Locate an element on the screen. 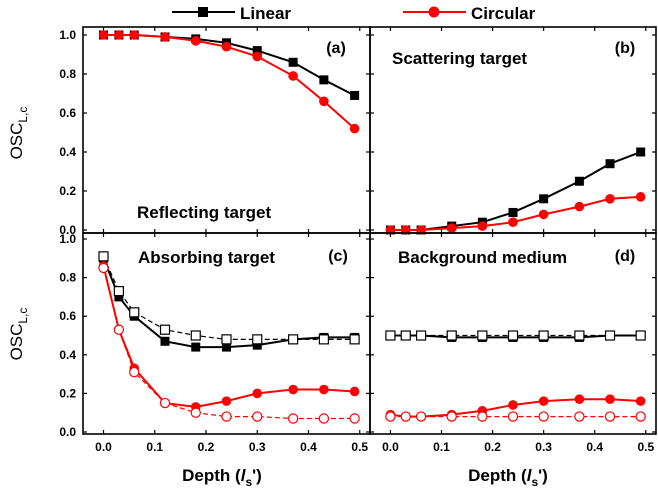 Image resolution: width=658 pixels, height=490 pixels. legend-linear-marker is located at coordinates (203, 12).